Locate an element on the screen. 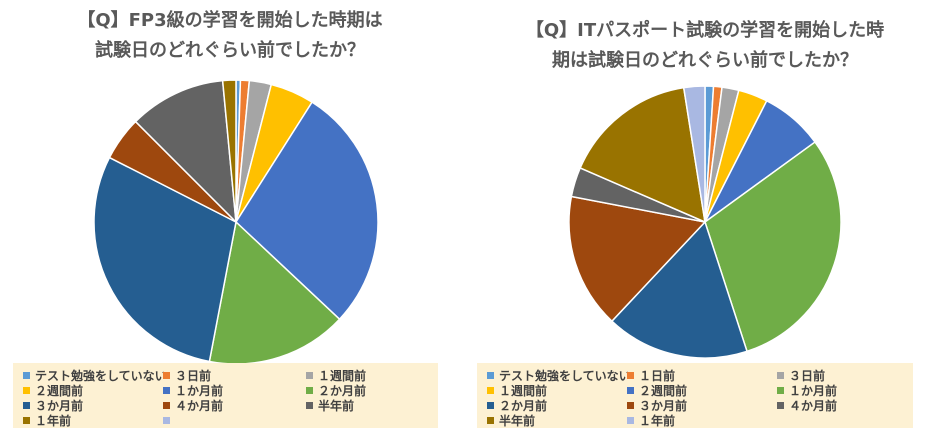  legend-item is located at coordinates (169, 420).